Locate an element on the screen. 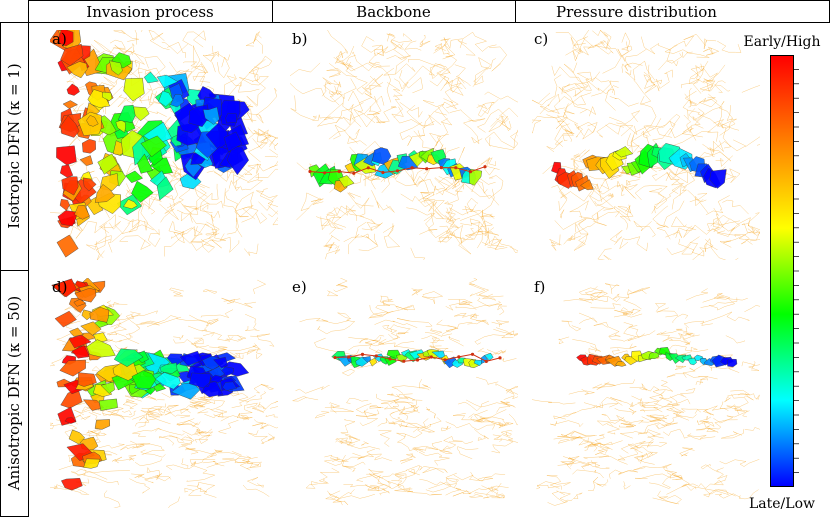 This screenshot has height=518, width=830. row-header-anisotropic: Anisotropic DFN (κ = 50) is located at coordinates (14, 393).